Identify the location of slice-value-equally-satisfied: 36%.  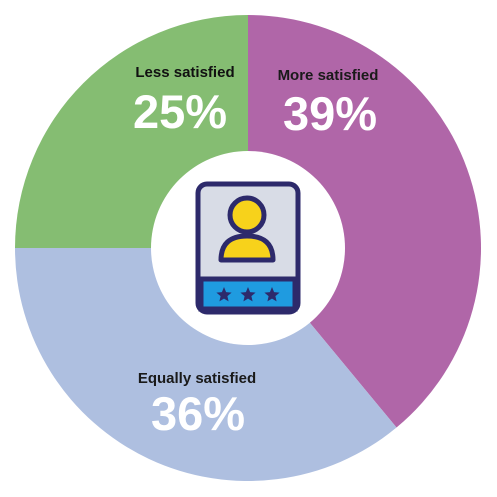
(198, 413).